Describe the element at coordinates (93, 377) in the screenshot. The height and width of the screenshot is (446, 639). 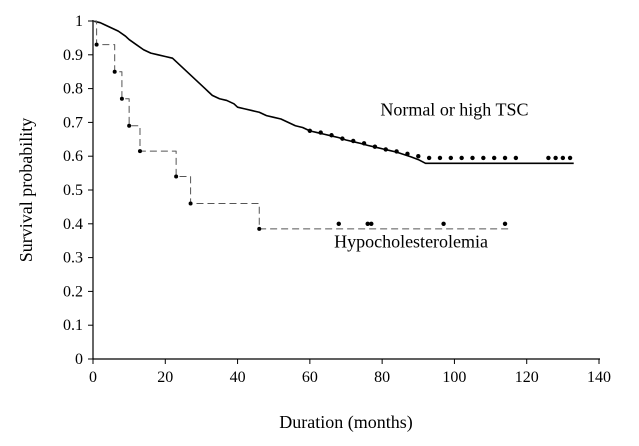
I see `x-tick-label: 0` at that location.